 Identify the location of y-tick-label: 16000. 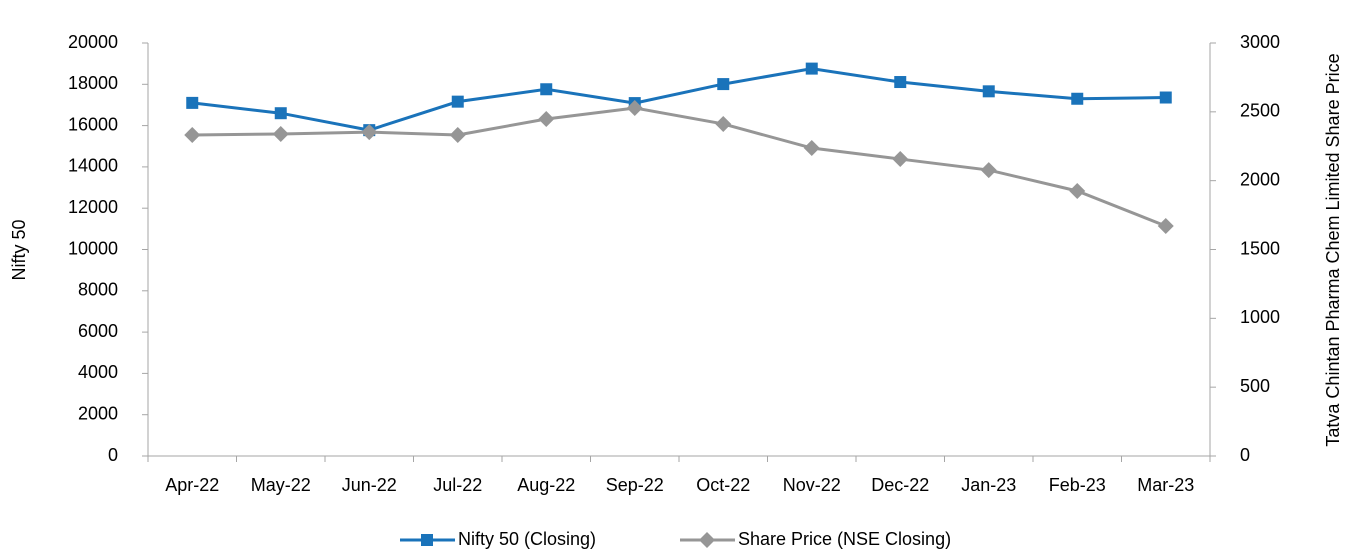
(93, 124).